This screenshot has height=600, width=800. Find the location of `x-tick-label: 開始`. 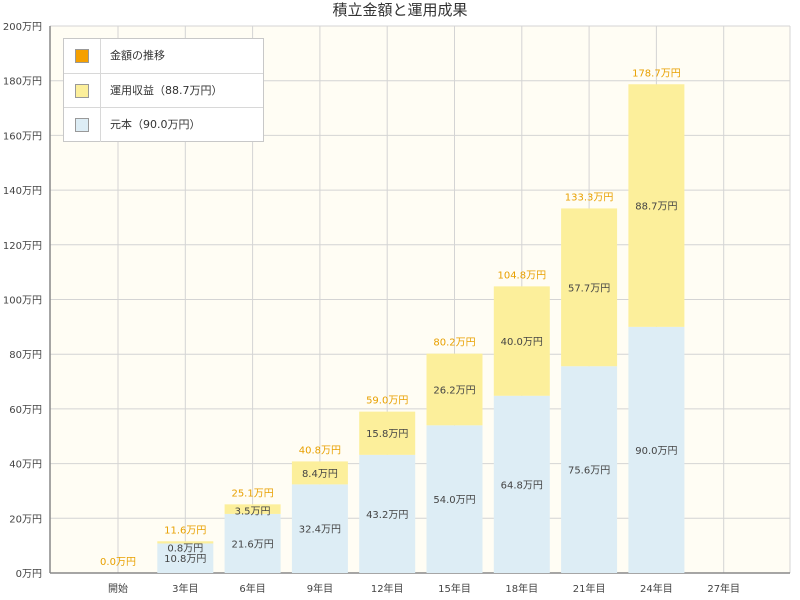

x-tick-label: 開始 is located at coordinates (118, 588).